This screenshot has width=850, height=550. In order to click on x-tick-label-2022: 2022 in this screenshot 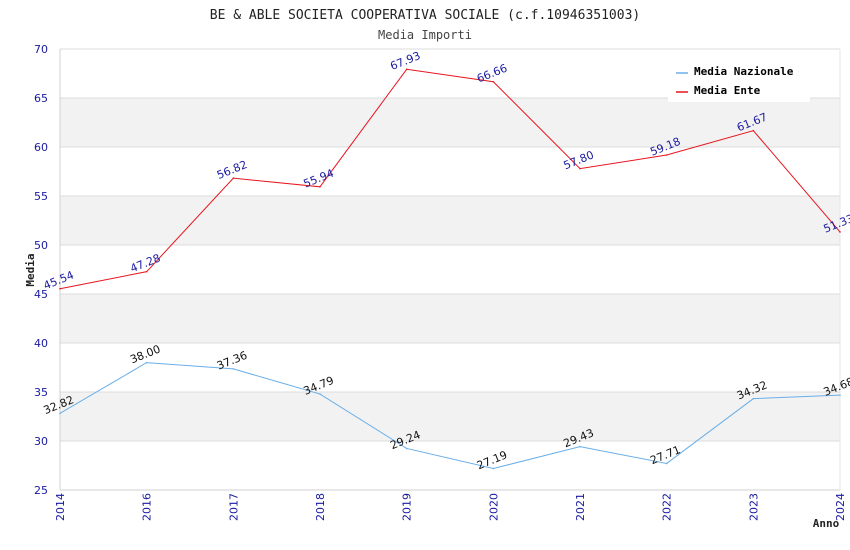, I will do `click(667, 507)`.